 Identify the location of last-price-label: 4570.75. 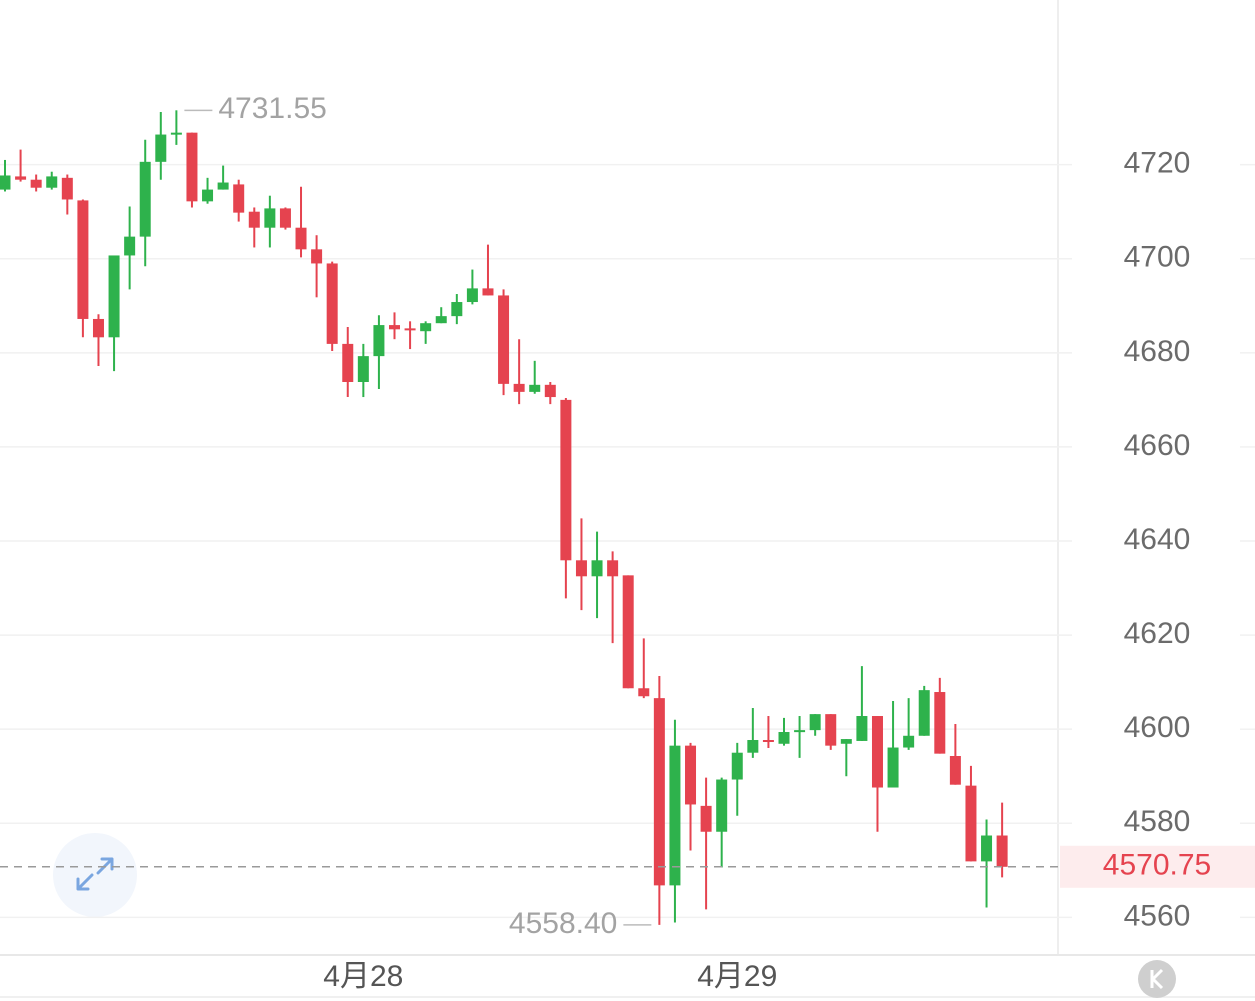
(1157, 865).